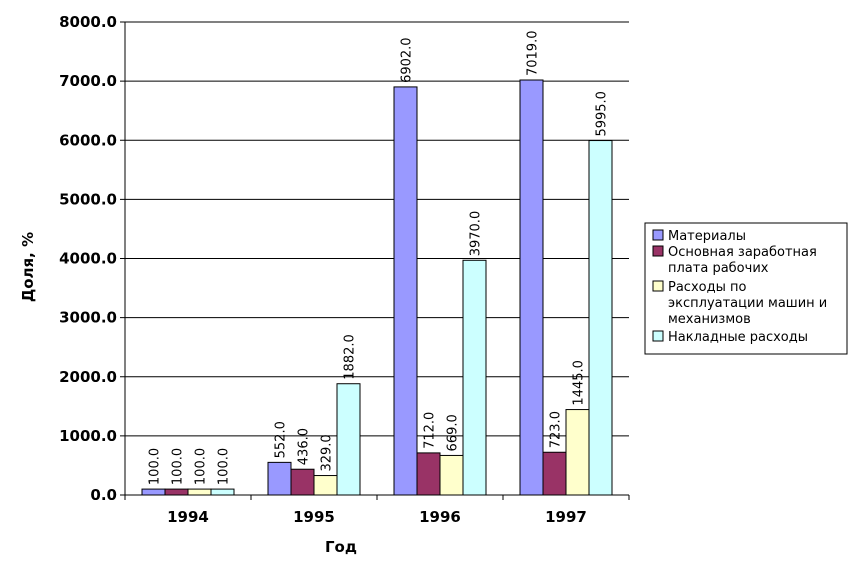 The image size is (867, 580). What do you see at coordinates (350, 357) in the screenshot?
I see `data-label: 1882.0` at bounding box center [350, 357].